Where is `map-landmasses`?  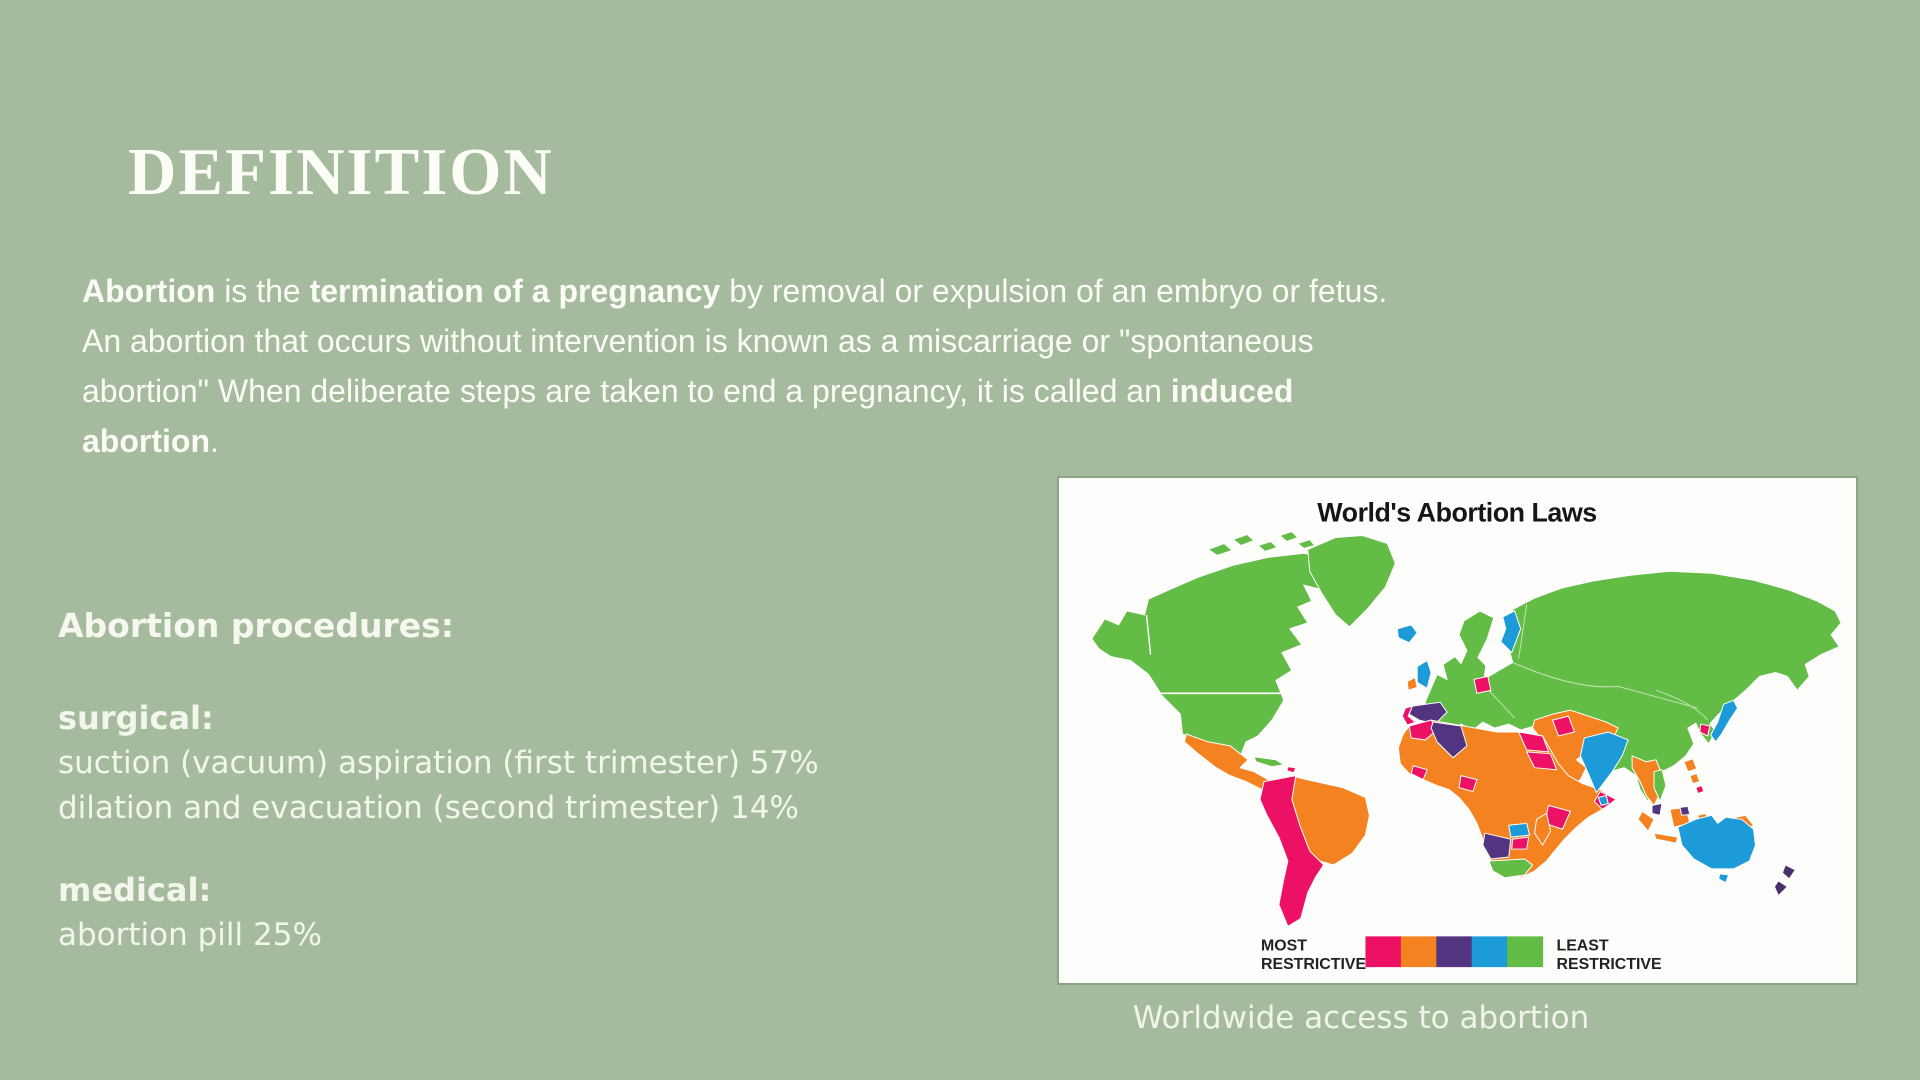
map-landmasses is located at coordinates (1466, 729).